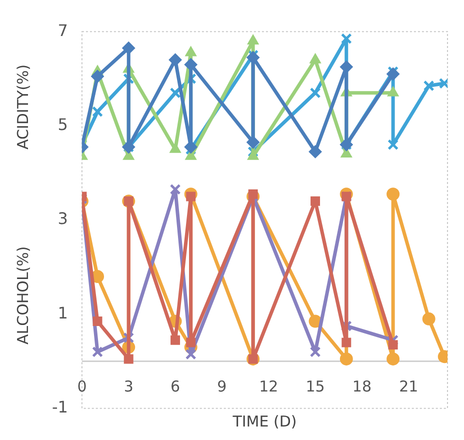  Describe the element at coordinates (362, 386) in the screenshot. I see `x-tick-label: 18` at that location.